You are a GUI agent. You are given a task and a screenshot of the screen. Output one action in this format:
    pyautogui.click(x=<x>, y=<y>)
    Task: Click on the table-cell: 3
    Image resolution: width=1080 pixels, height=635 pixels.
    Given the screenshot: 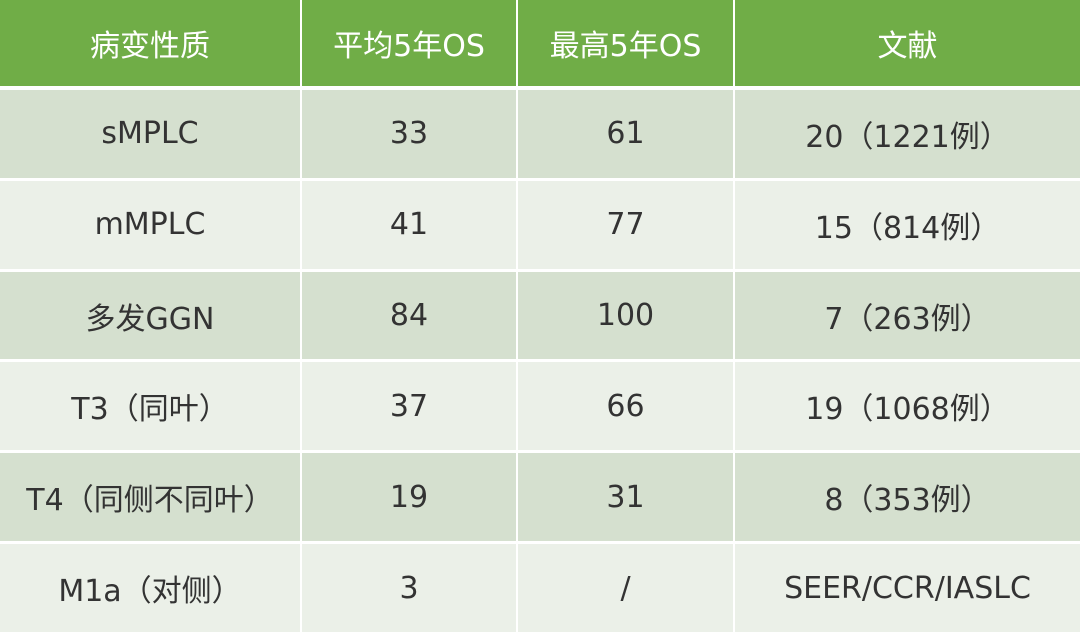 What is the action you would take?
    pyautogui.click(x=410, y=589)
    